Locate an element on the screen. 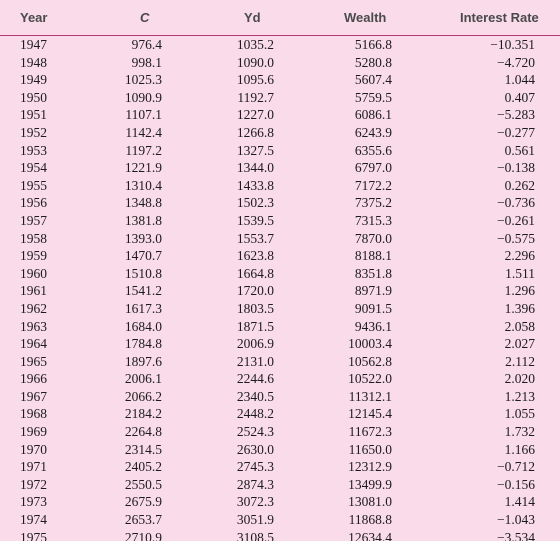 The image size is (560, 541). table-row: 1964 1784.8 2006.9 10003.4 2.027 is located at coordinates (280, 344).